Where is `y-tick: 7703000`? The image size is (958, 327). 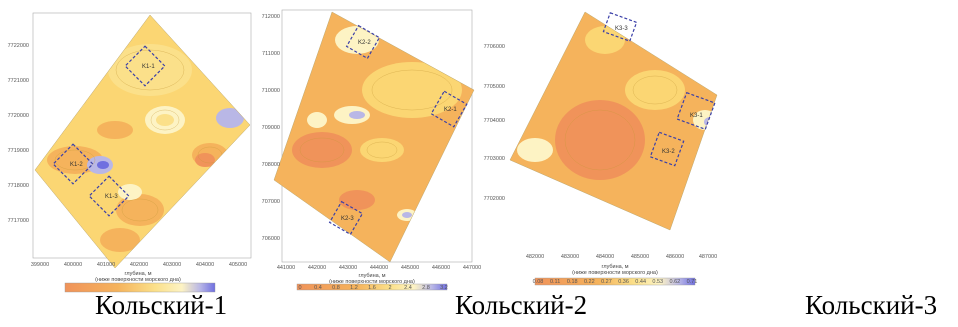
y-tick: 7703000 is located at coordinates (494, 159).